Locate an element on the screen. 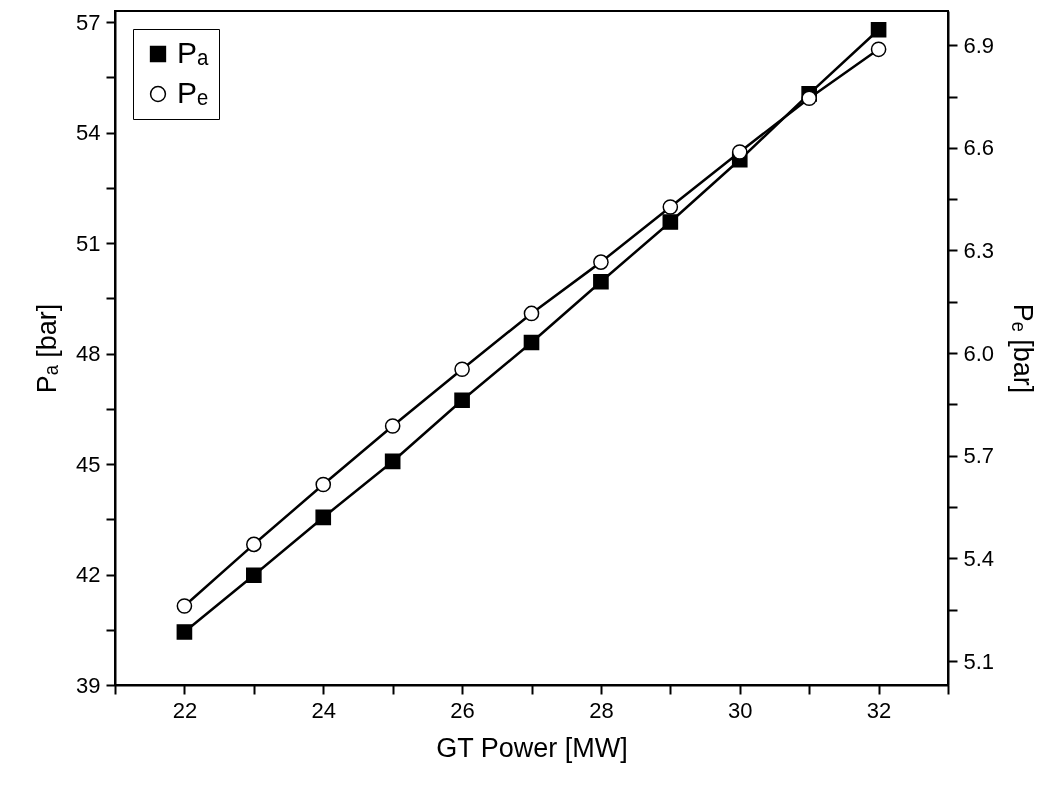 Image resolution: width=1062 pixels, height=792 pixels. x-tick-label: 26 is located at coordinates (462, 710).